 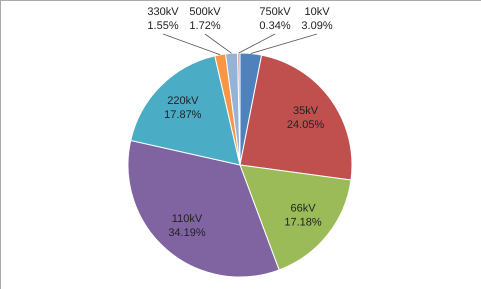 I want to click on data-label: 24.05%, so click(x=305, y=125).